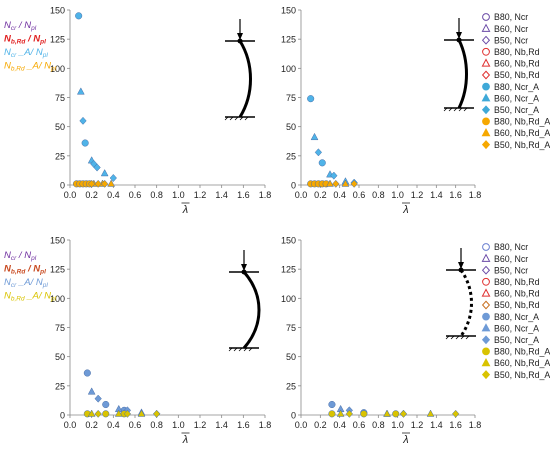 This screenshot has width=550, height=452. I want to click on annotation-label: Nb,Rd / Npl, so click(25, 270).